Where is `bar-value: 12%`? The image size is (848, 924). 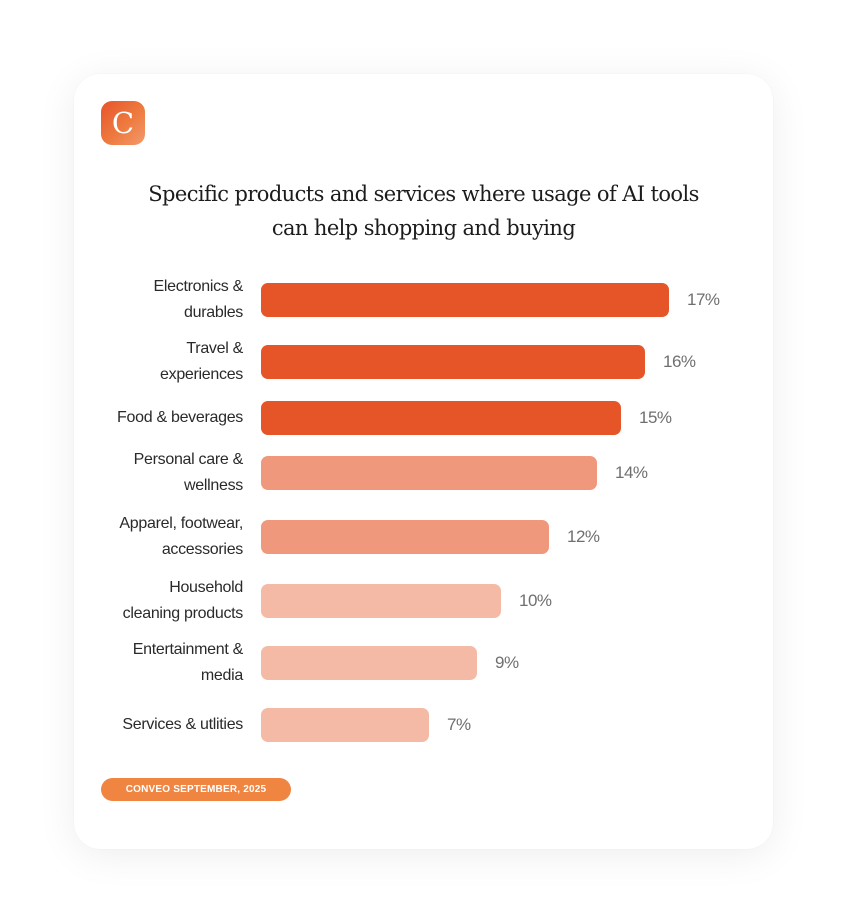
bar-value: 12% is located at coordinates (583, 536).